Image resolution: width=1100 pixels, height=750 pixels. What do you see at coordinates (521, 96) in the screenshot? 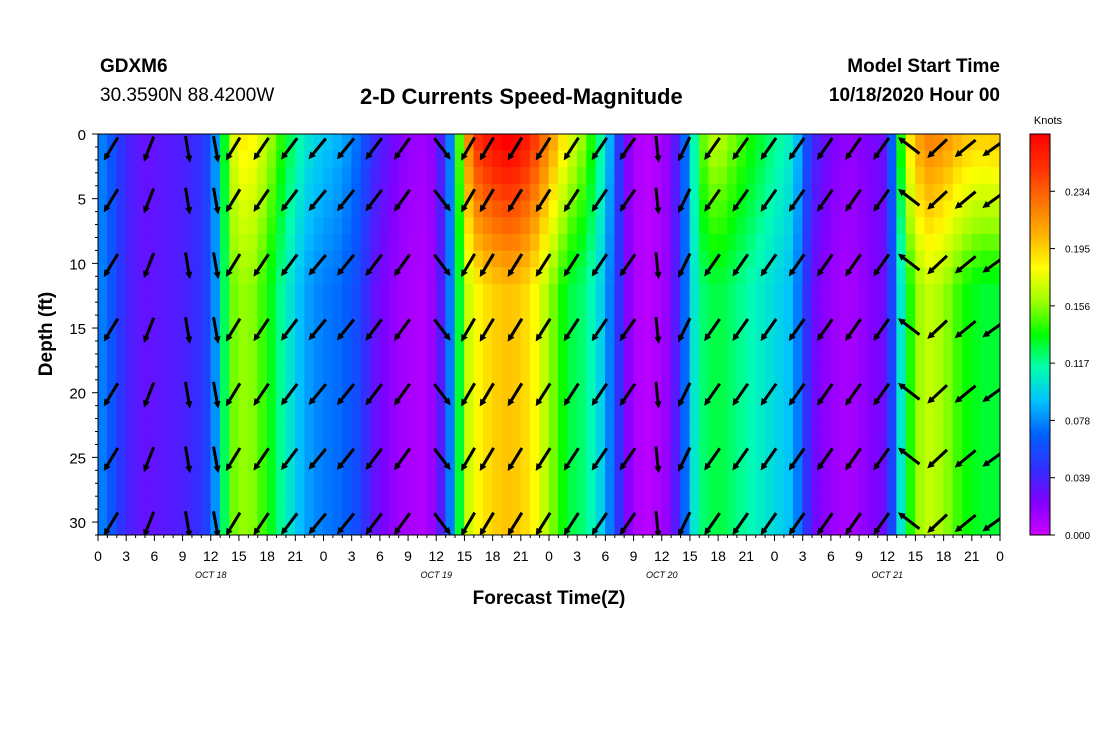
I see `chart-title: 2-D Currents Speed-Magnitude` at bounding box center [521, 96].